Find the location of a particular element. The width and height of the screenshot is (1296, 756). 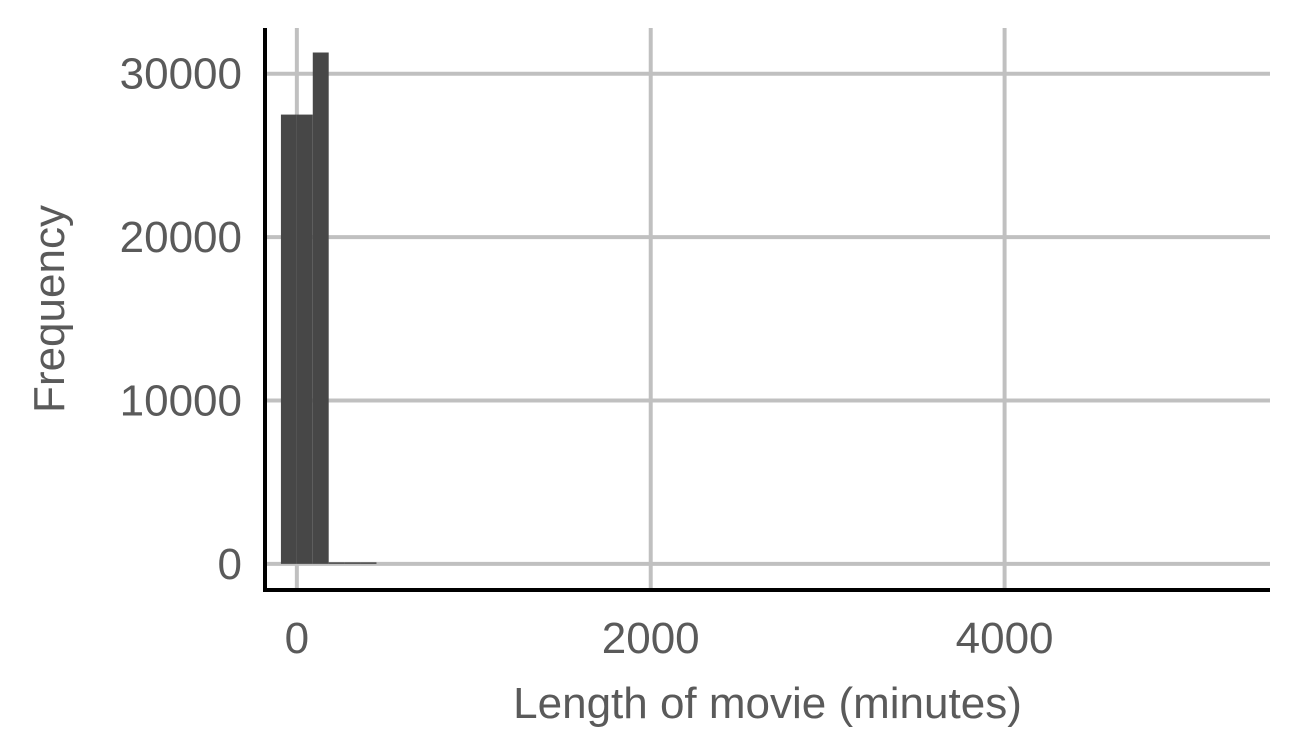

x-tick-label: 2000 is located at coordinates (651, 638).